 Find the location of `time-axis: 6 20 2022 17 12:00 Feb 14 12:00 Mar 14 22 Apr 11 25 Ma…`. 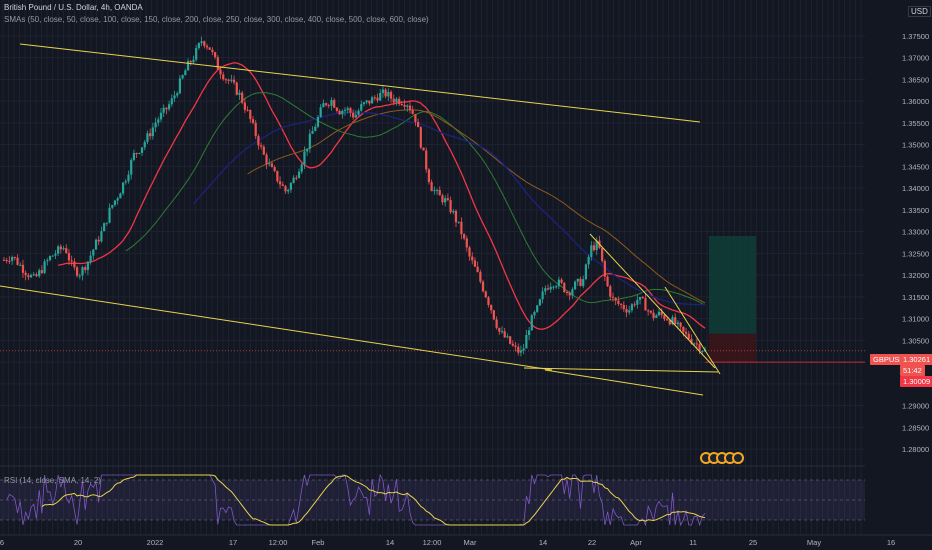

time-axis: 6 20 2022 17 12:00 Feb 14 12:00 Mar 14 22 Apr 11 25 Ma… is located at coordinates (466, 540).